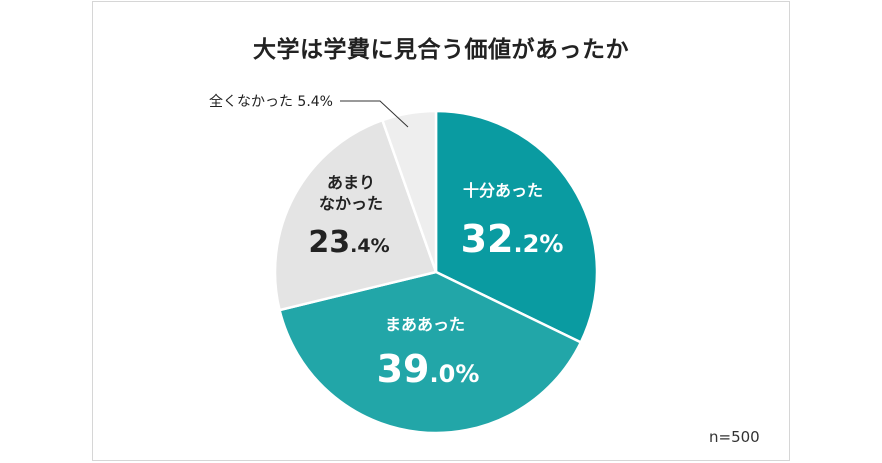 Image resolution: width=882 pixels, height=463 pixels. I want to click on slice-value-0: 32.2%, so click(512, 239).